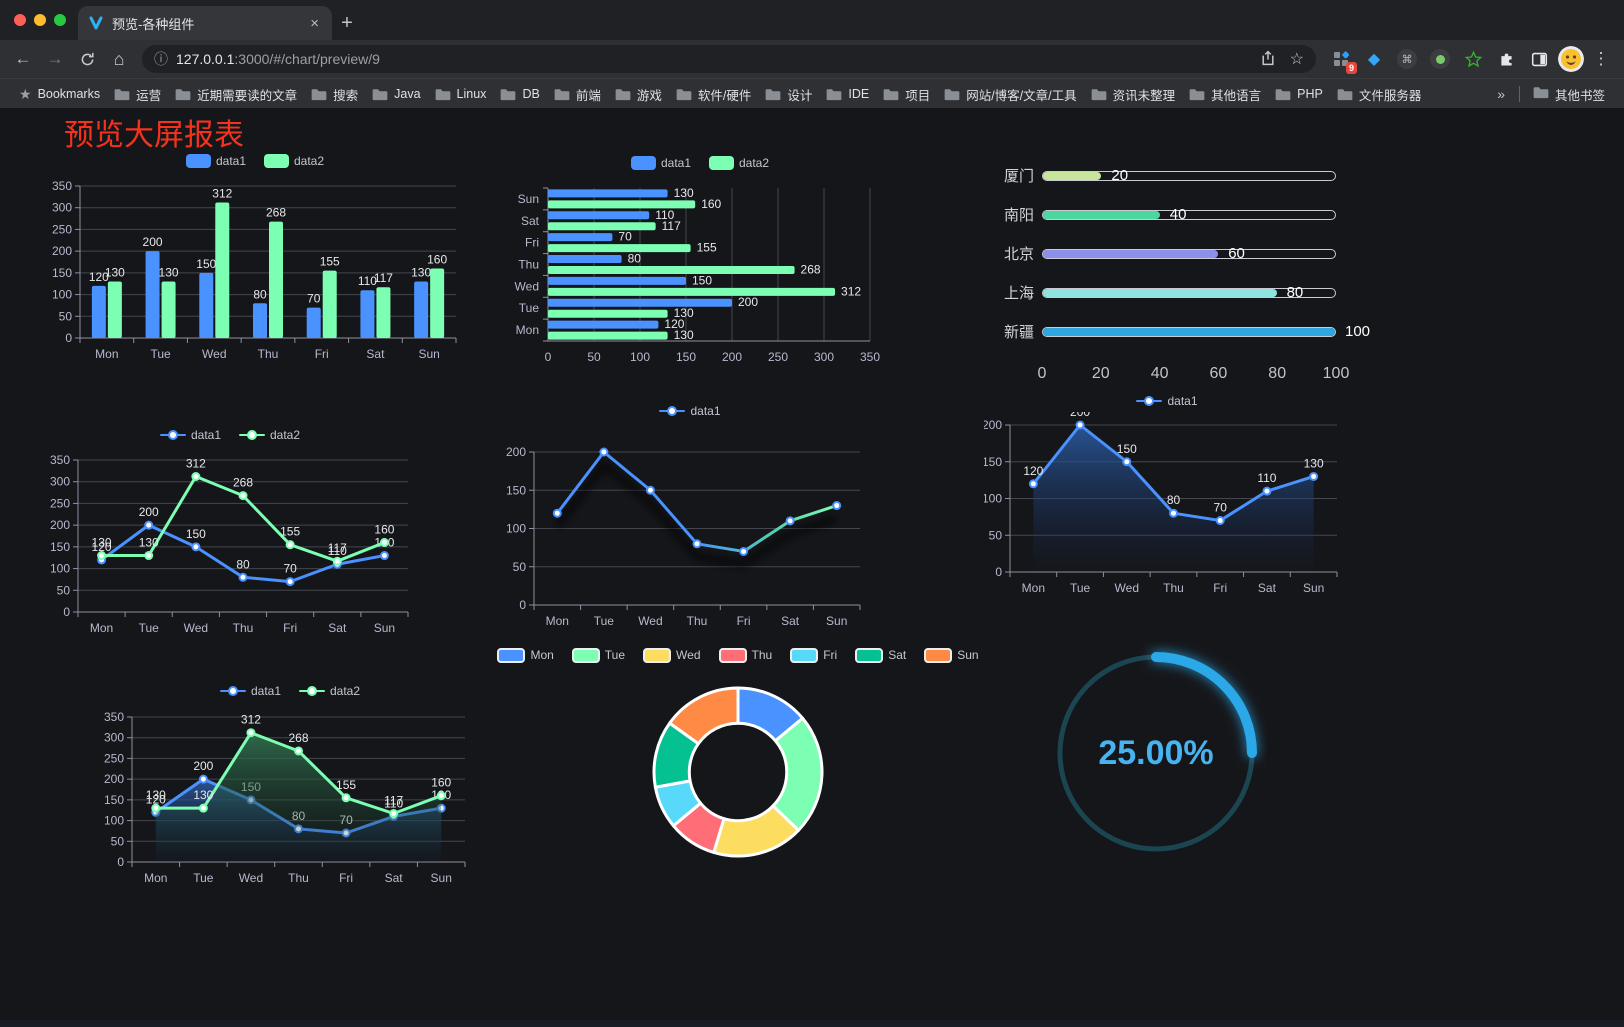 Image resolution: width=1624 pixels, height=1027 pixels. I want to click on site-info-icon: ⓘ, so click(161, 59).